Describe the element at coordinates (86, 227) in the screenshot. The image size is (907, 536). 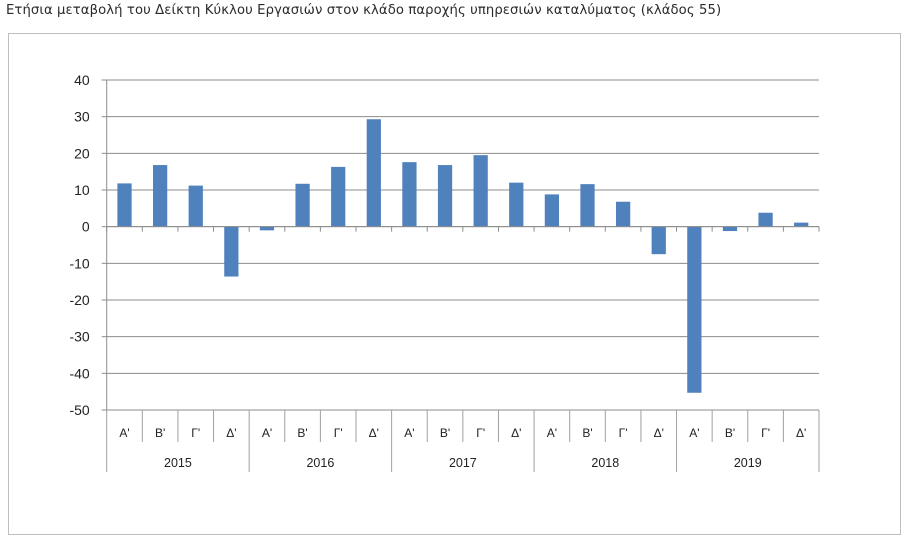
I see `y-tick-label: 0` at that location.